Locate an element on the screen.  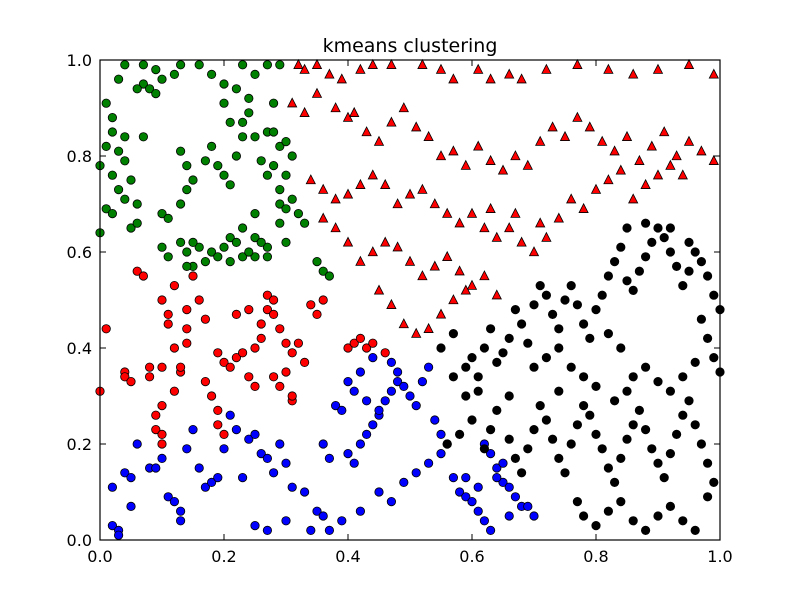
x-tick-label: 0.4 is located at coordinates (347, 556).